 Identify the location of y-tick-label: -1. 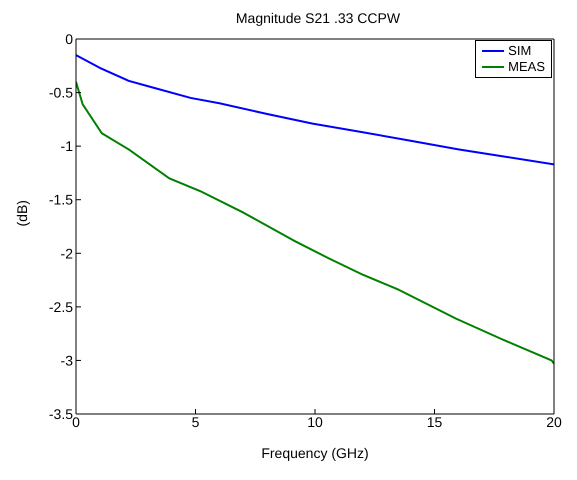
(67, 146).